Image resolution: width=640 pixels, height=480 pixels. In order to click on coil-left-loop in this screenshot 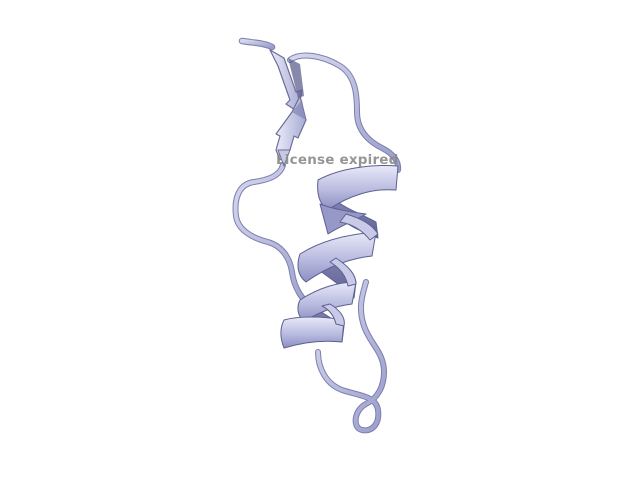, I will do `click(275, 238)`.